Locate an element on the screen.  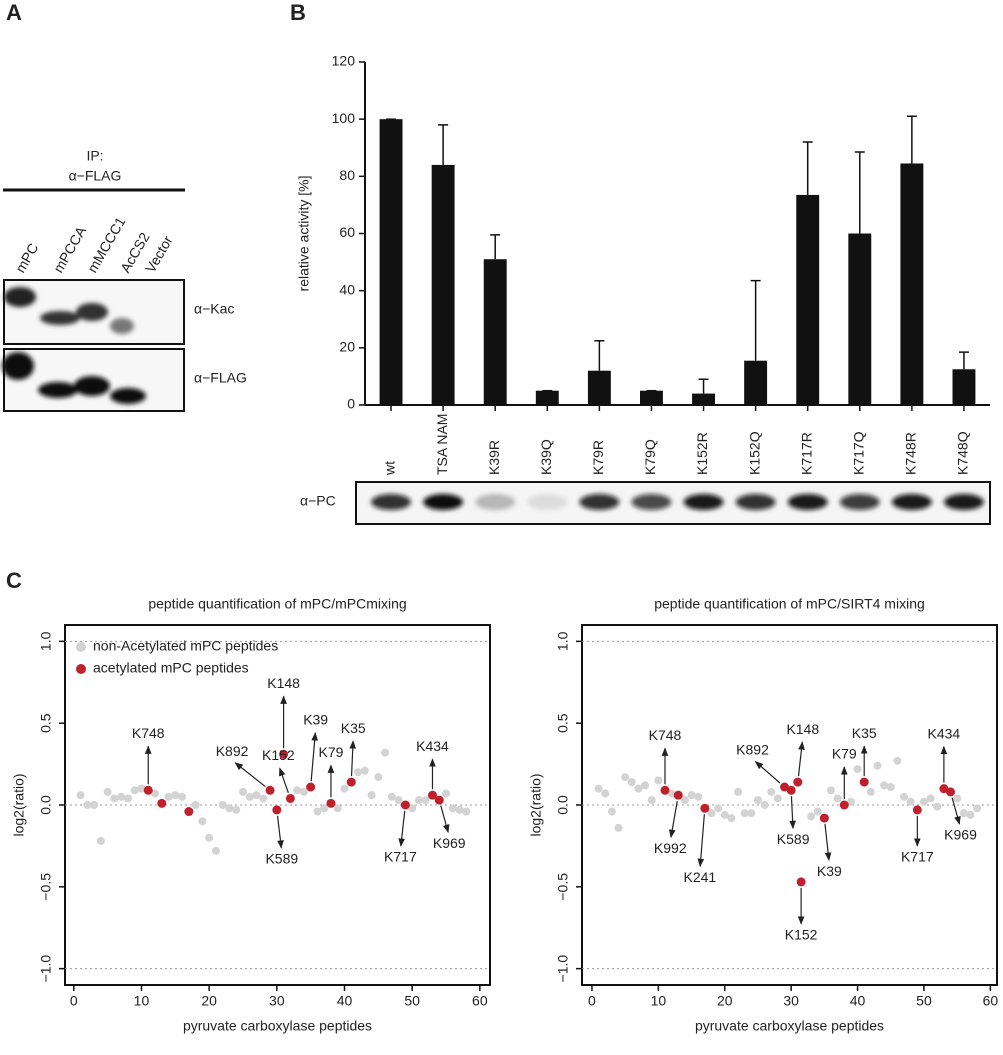
y-tick-label: 80 is located at coordinates (347, 175).